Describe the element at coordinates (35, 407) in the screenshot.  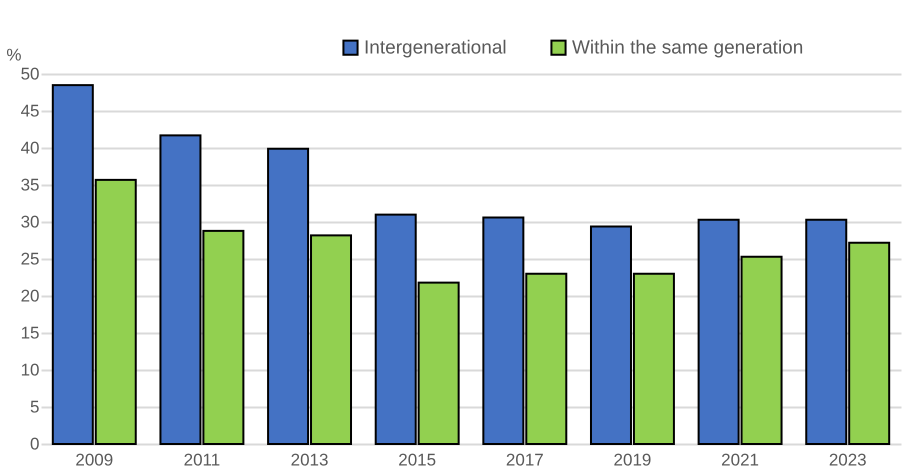
I see `y-tick-label: 5` at that location.